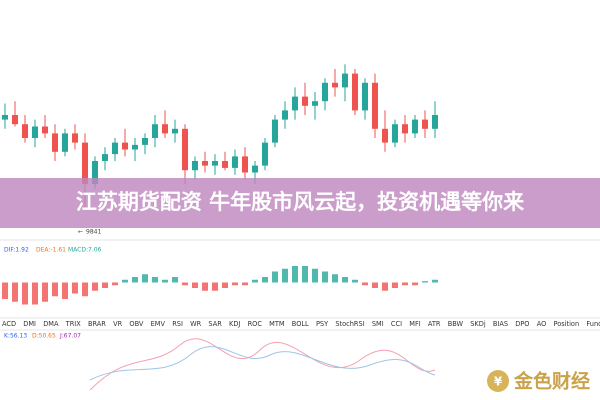 The width and height of the screenshot is (600, 400). Describe the element at coordinates (51, 250) in the screenshot. I see `macd-label: DEA:-1.61` at that location.